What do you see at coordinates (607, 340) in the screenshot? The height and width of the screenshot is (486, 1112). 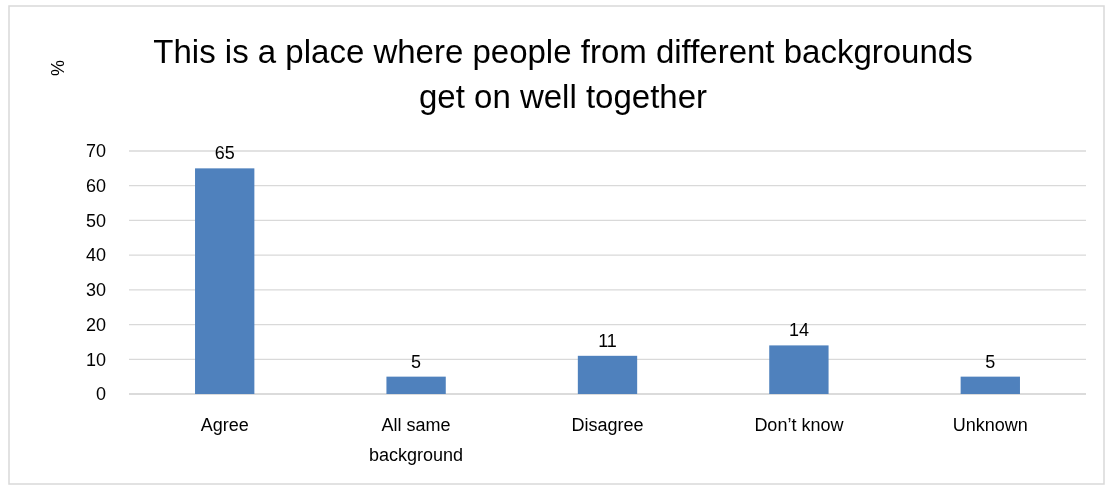 I see `data-label: 11` at bounding box center [607, 340].